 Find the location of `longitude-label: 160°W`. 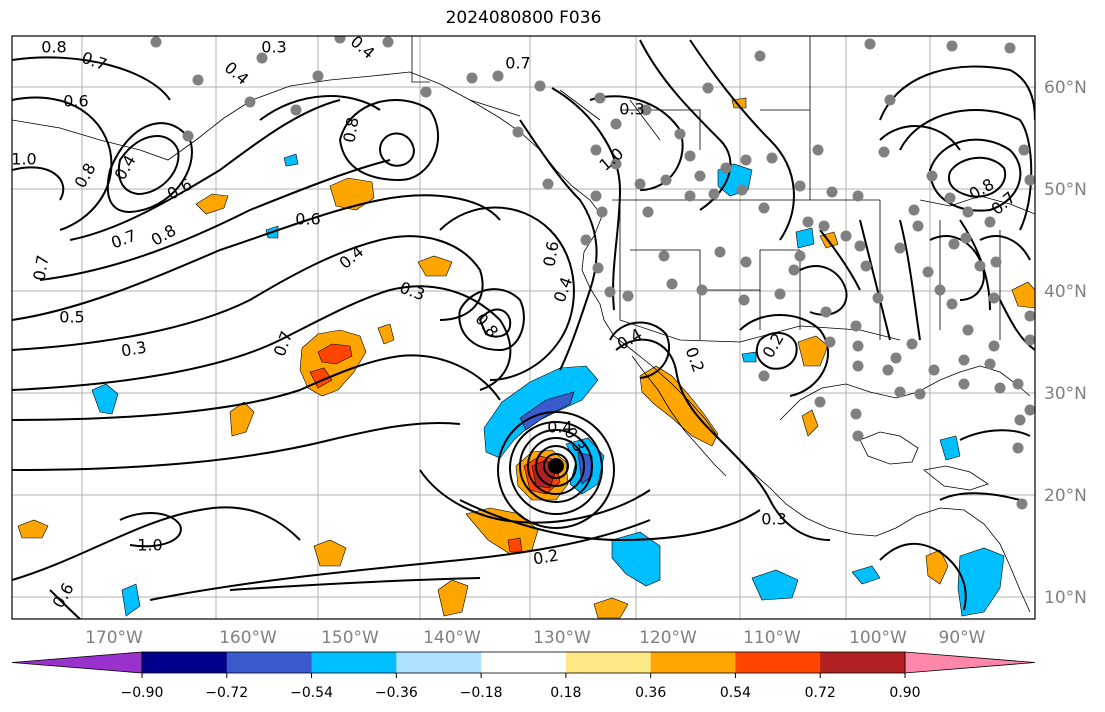

longitude-label: 160°W is located at coordinates (248, 638).